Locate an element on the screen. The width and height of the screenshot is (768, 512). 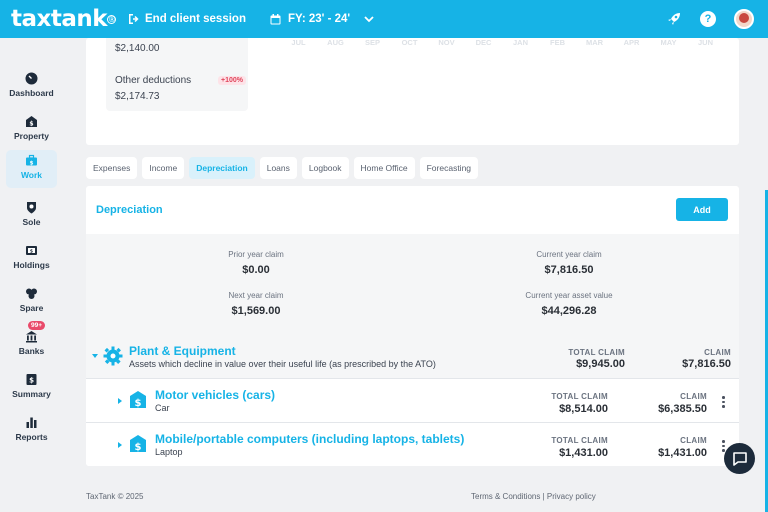
sidebar-item-label: Reports is located at coordinates (31, 437).